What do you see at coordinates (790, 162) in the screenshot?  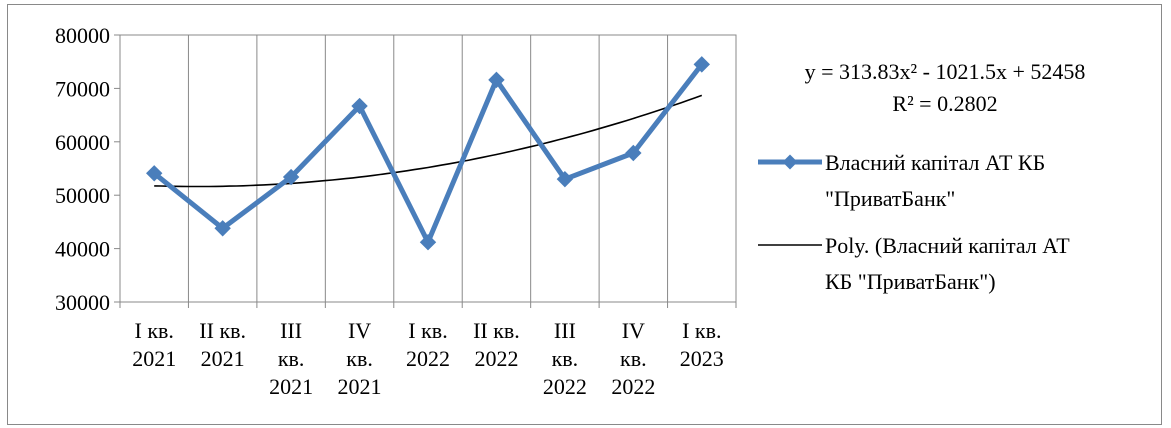 I see `legend-series-marker` at bounding box center [790, 162].